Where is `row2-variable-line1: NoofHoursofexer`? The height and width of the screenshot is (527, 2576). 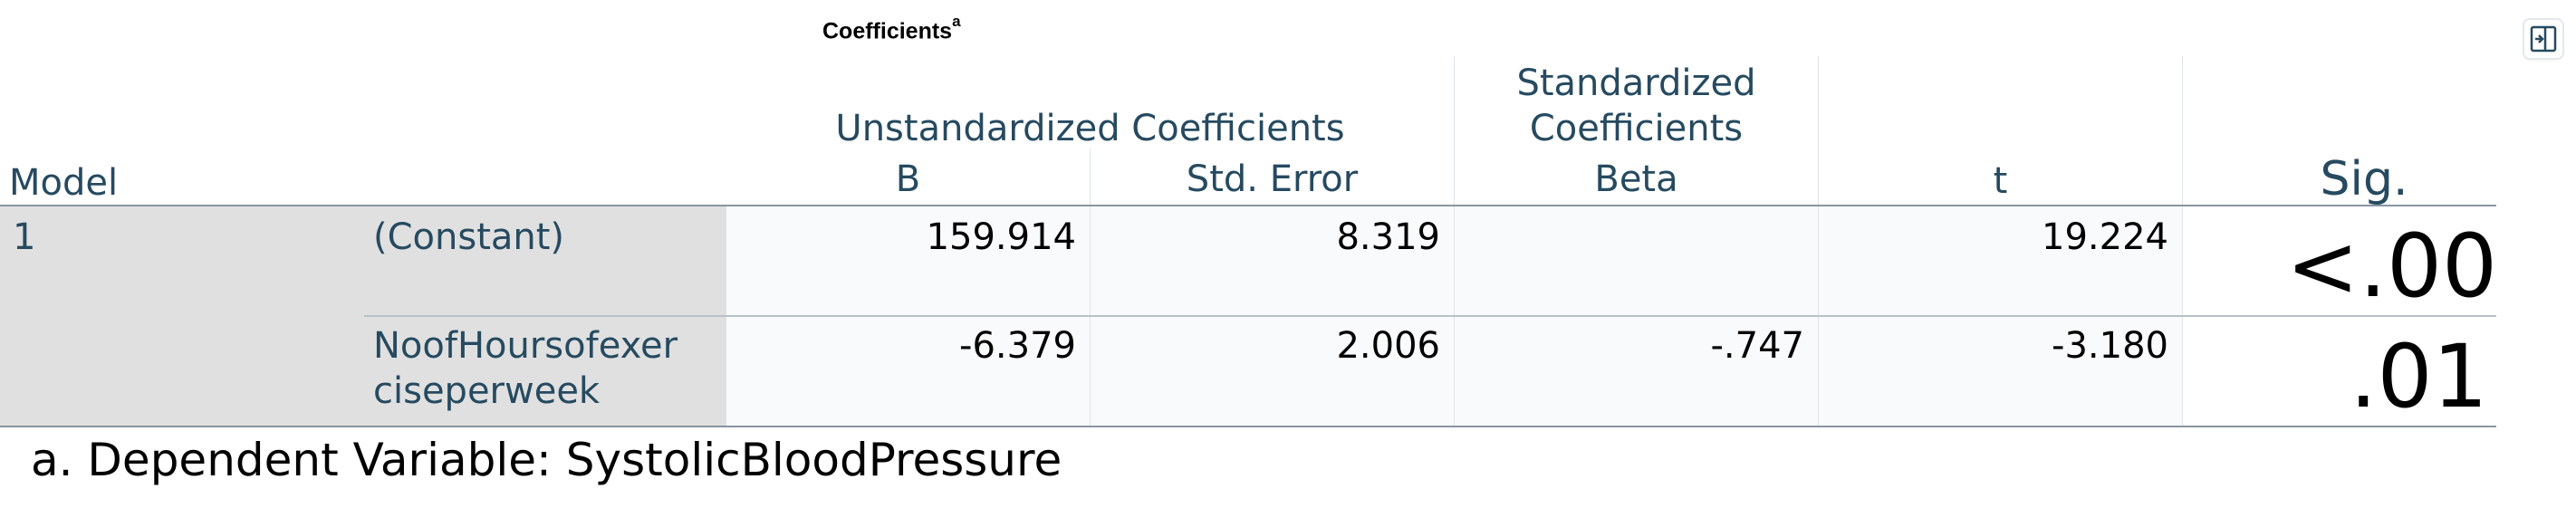
row2-variable-line1: NoofHoursofexer is located at coordinates (525, 346).